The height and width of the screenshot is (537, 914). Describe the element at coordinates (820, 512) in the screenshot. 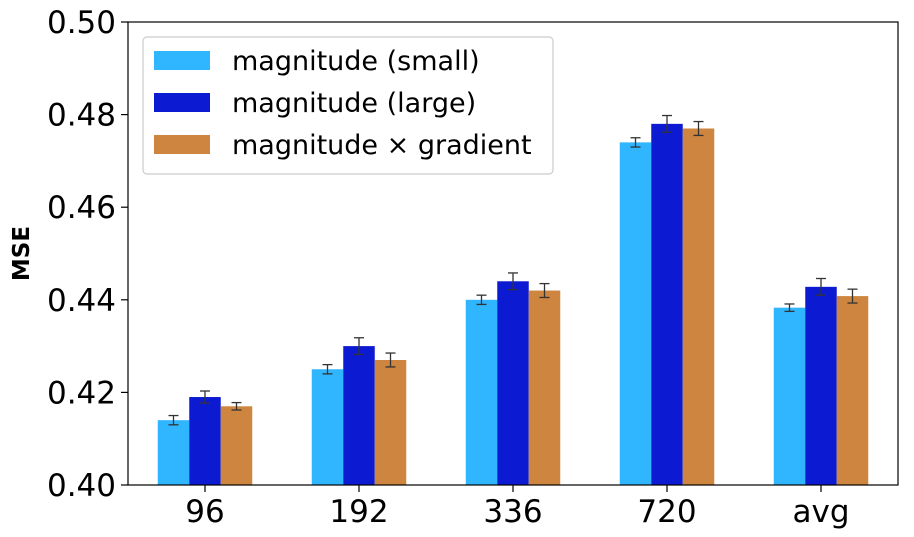

I see `x-tick-label: avg` at that location.